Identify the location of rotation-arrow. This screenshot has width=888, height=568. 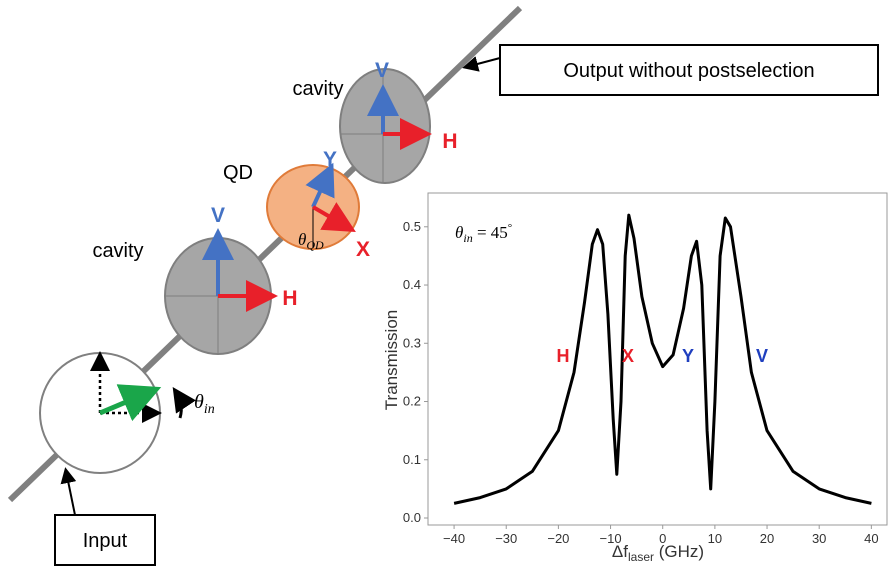
(184, 403).